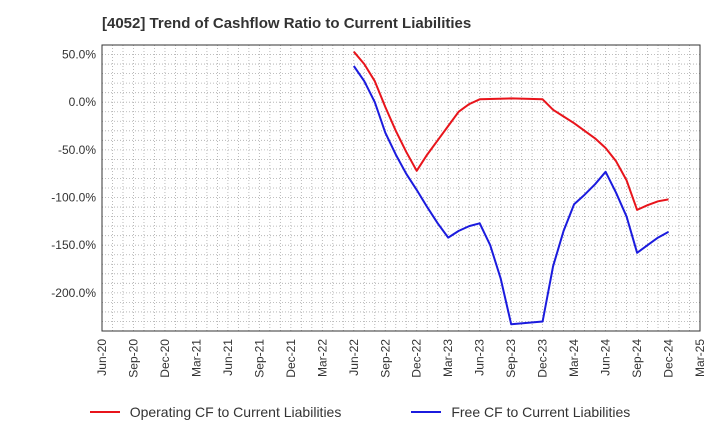  I want to click on y-tick-label: -50.0%, so click(77, 150).